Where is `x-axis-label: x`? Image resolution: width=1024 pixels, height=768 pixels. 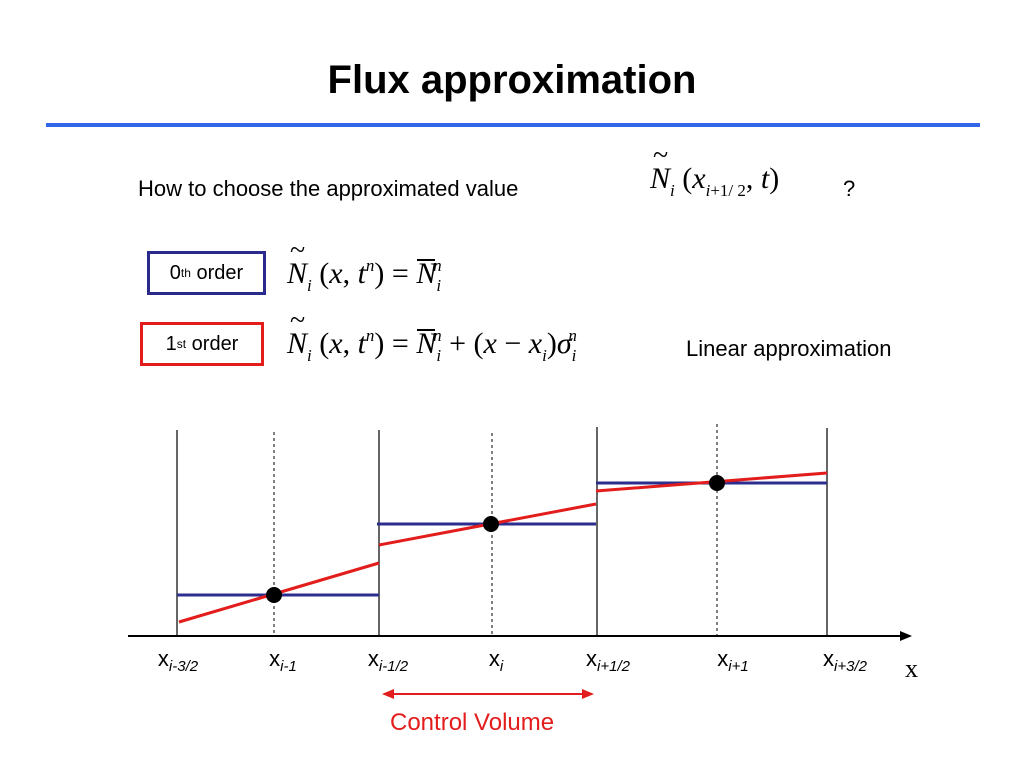
x-axis-label: x is located at coordinates (911, 668).